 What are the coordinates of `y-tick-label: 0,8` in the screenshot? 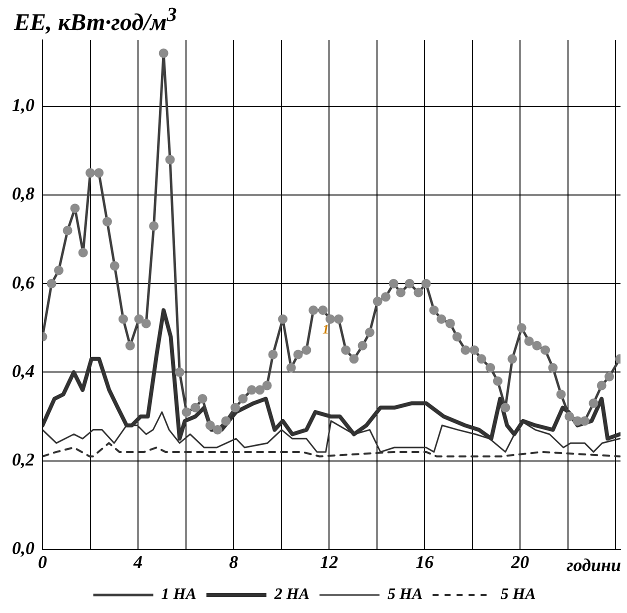 It's located at (23, 194).